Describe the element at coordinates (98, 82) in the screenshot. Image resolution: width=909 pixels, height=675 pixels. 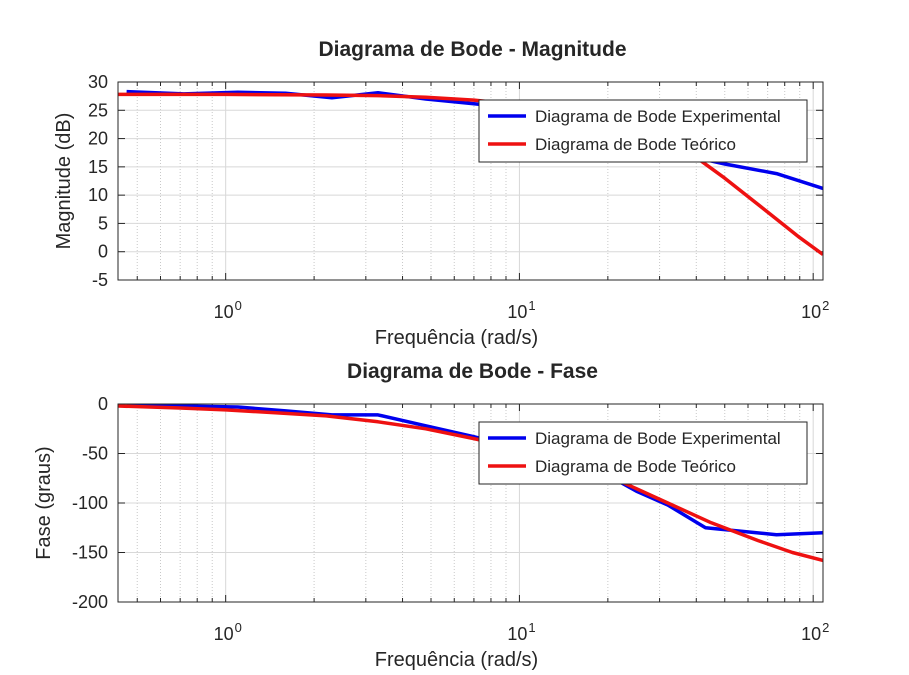
I see `y-tick-label: 30` at that location.